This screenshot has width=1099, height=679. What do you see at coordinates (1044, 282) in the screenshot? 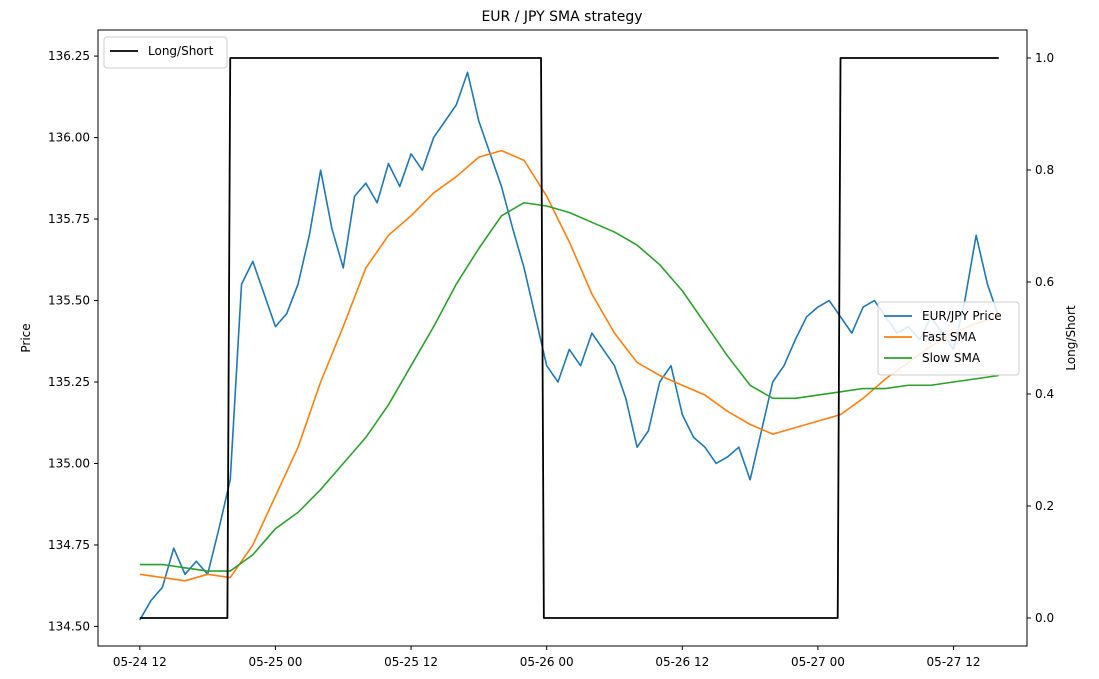
I see `y2-tick-label: 0.6` at bounding box center [1044, 282].